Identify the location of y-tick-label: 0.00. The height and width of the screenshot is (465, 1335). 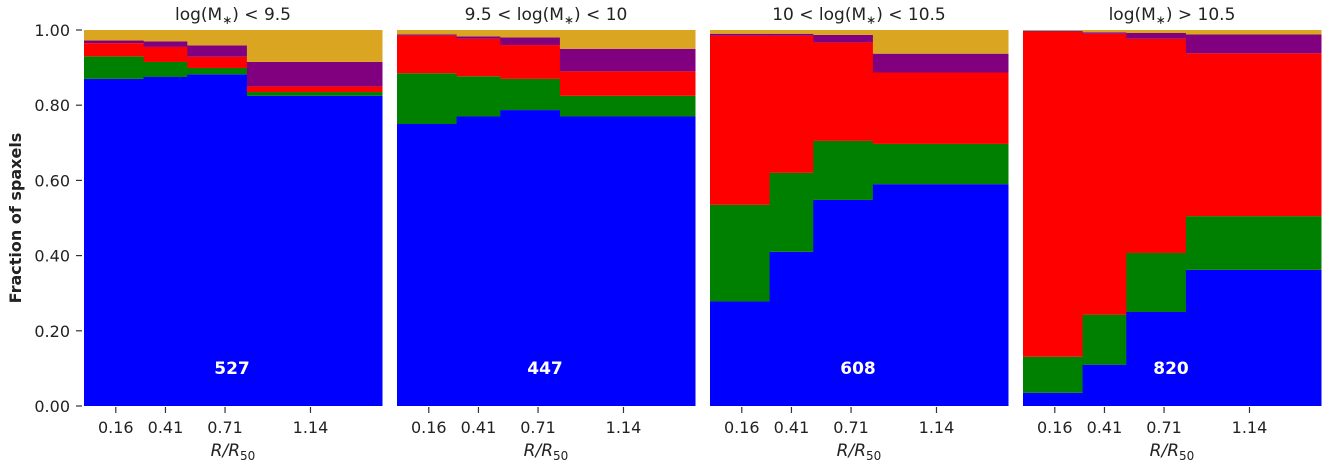
(52, 406).